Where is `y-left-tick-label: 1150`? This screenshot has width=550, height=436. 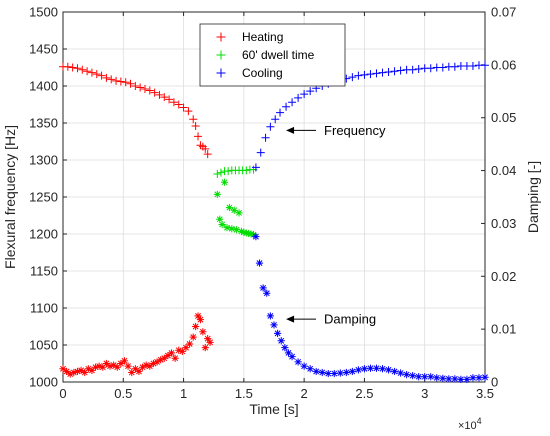
y-left-tick-label: 1150 is located at coordinates (44, 271).